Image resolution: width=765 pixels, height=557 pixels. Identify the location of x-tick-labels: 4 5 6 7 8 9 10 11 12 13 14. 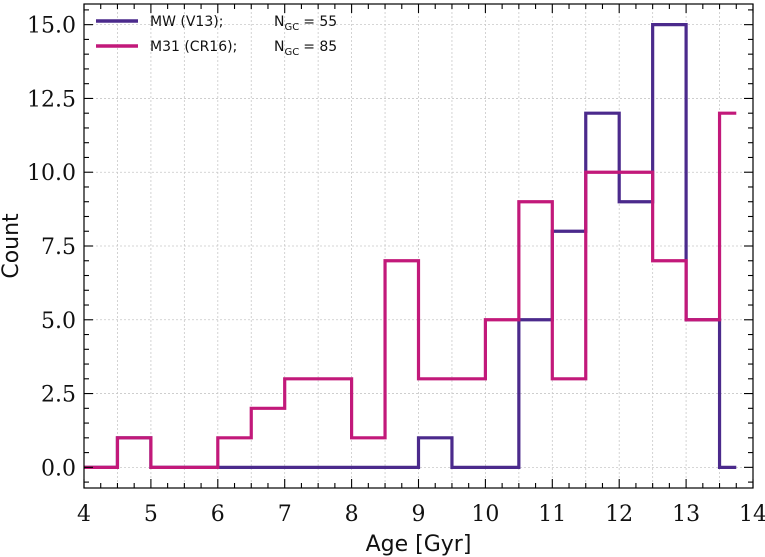
(421, 514).